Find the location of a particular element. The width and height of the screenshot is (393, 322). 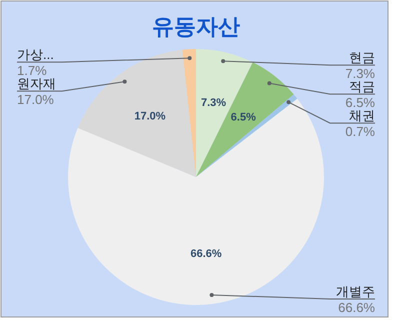

slice-label: 원자재 is located at coordinates (36, 84).